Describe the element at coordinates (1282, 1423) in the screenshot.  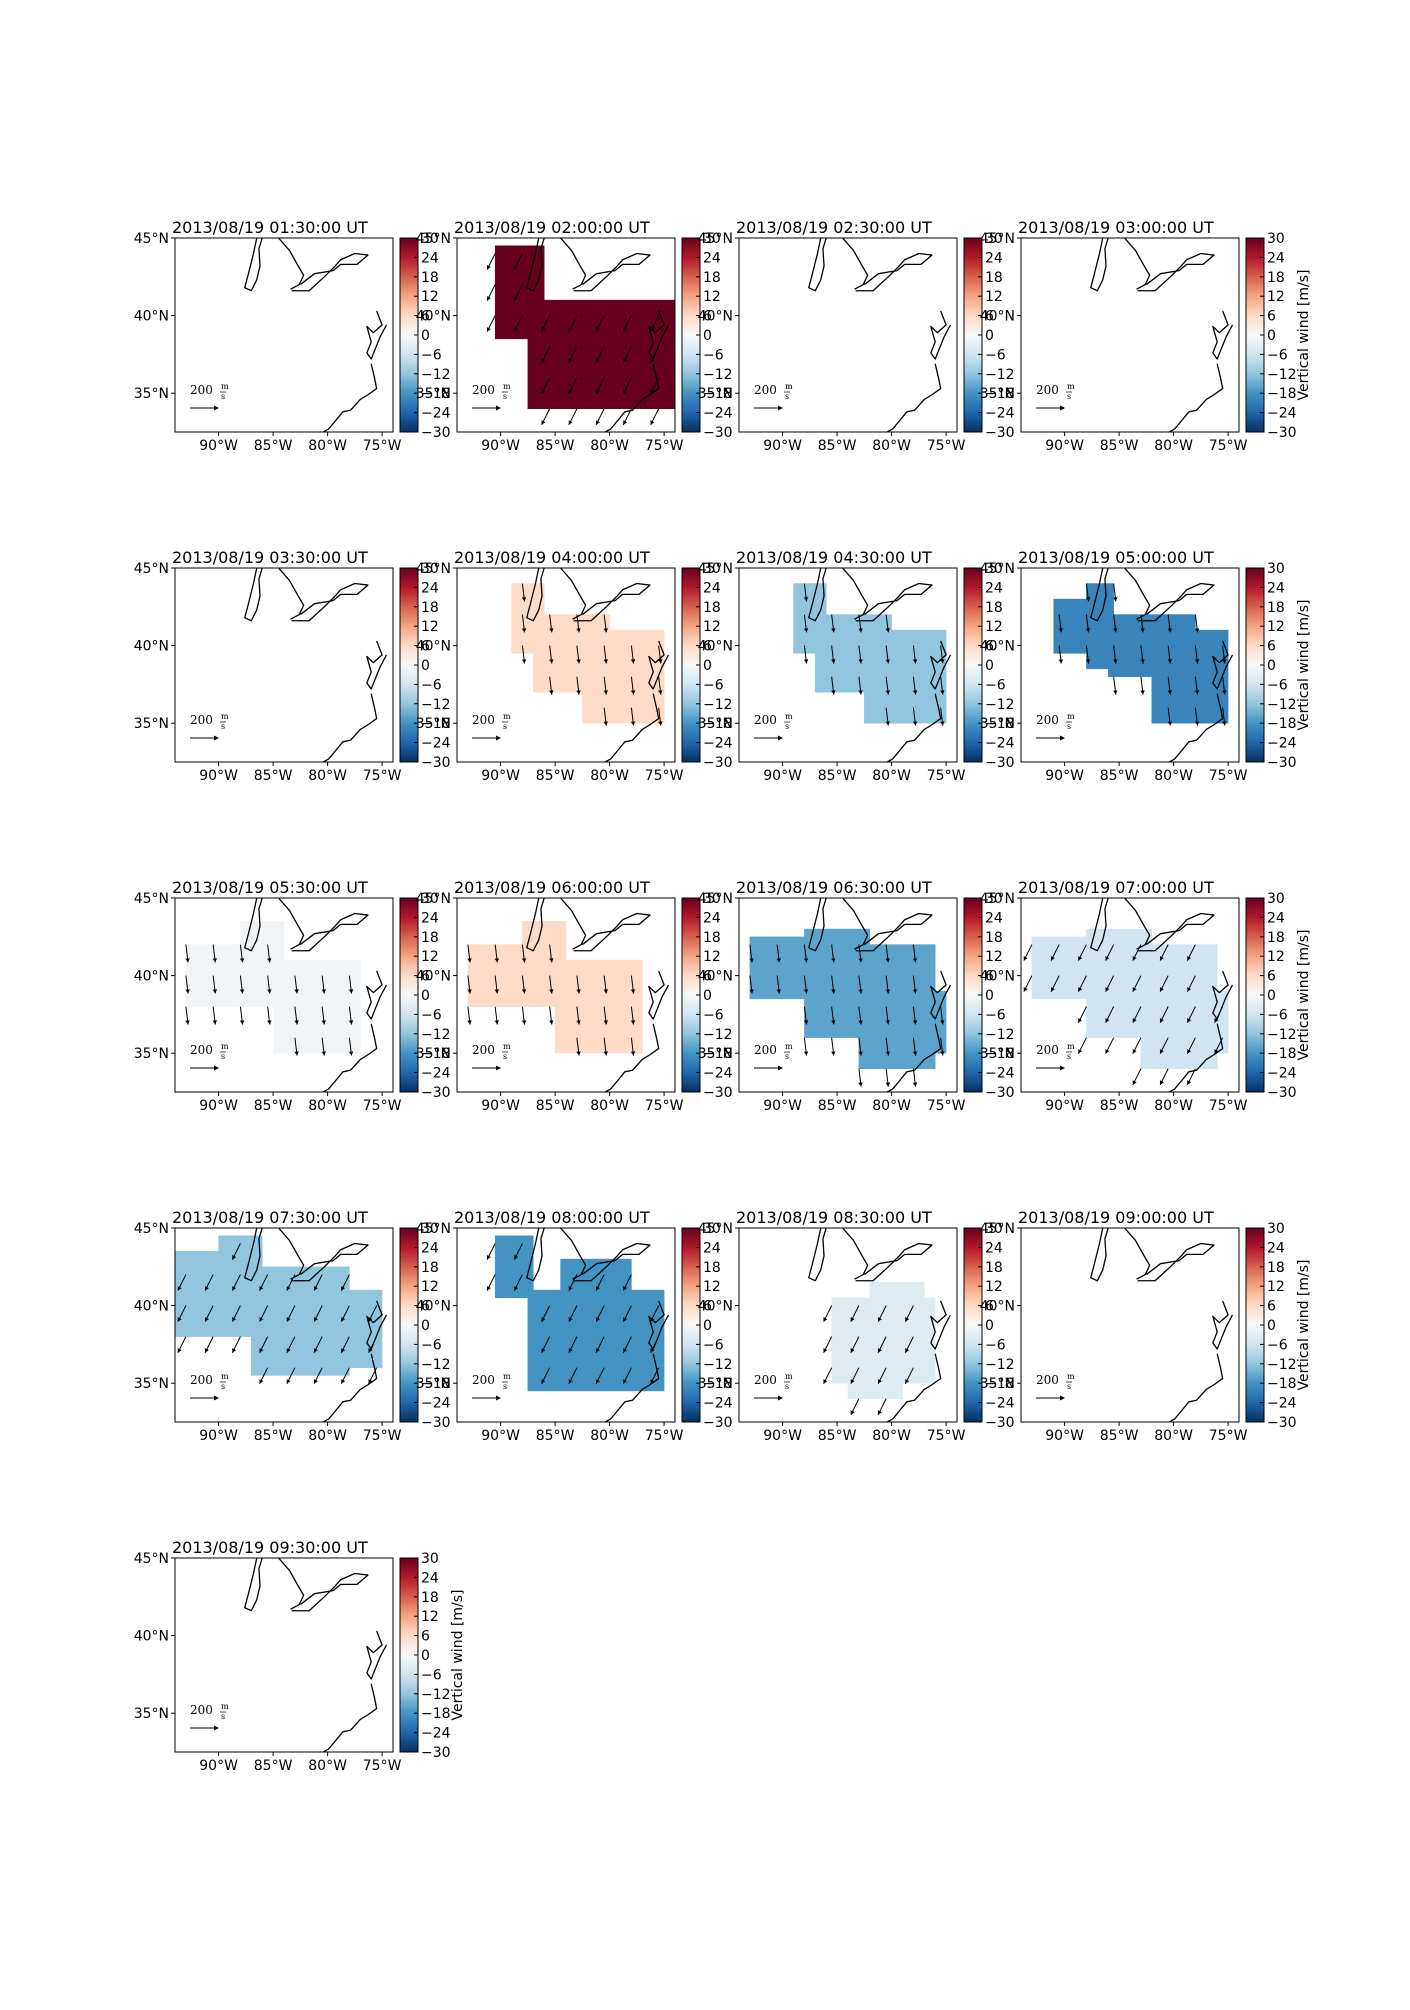
I see `colorbar-tick-label: −30` at that location.